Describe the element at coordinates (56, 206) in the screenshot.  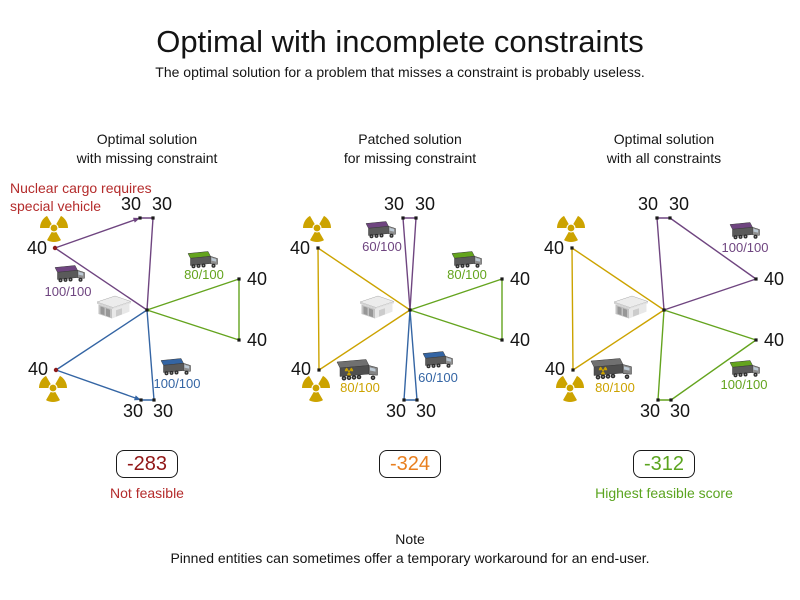
I see `annotation-line: special vehicle` at that location.